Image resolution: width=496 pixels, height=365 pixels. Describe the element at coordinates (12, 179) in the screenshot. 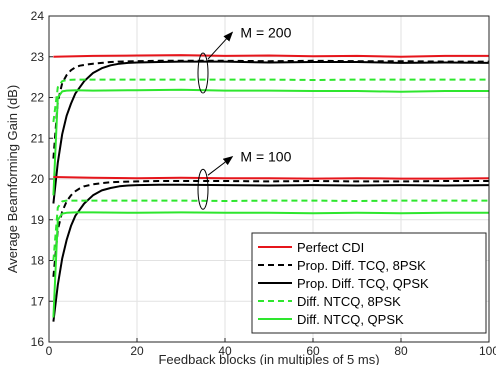

I see `y-axis-label: Average Beamforming Gain (dB)` at that location.